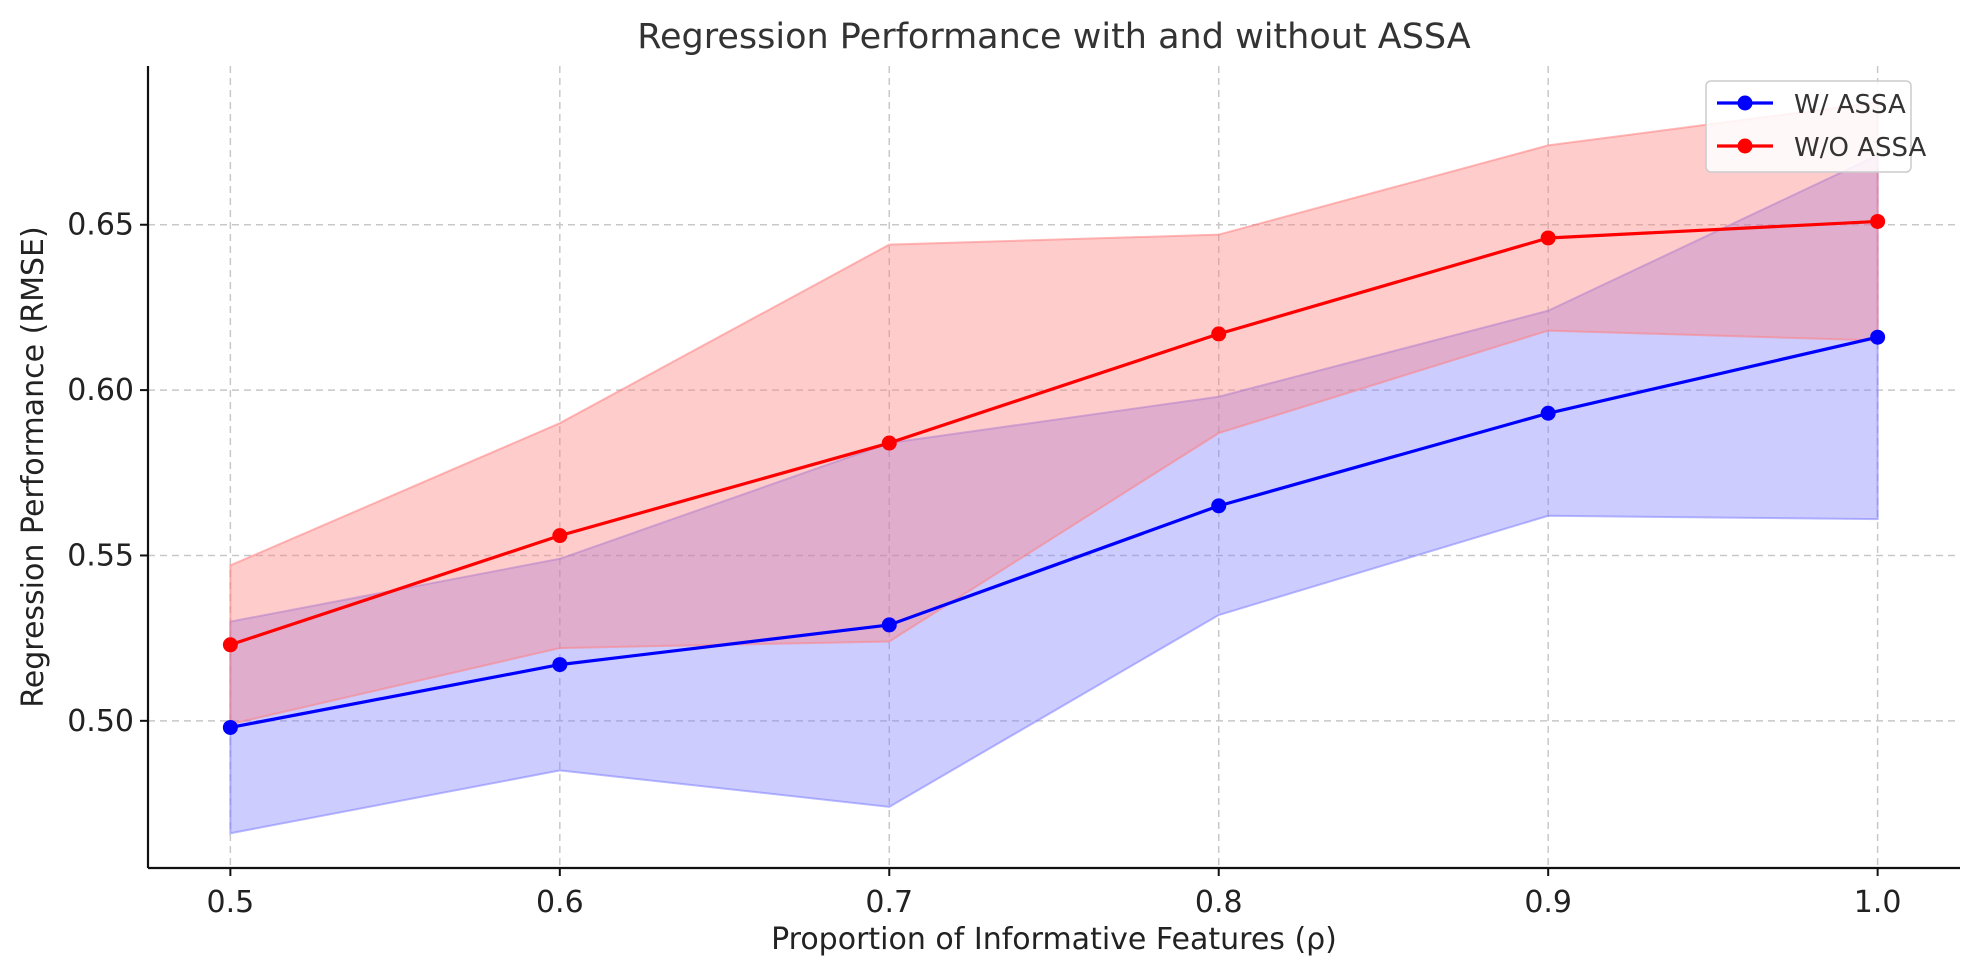 Image resolution: width=1979 pixels, height=980 pixels. I want to click on legend: W/ ASSA W/O ASSA, so click(1815, 126).